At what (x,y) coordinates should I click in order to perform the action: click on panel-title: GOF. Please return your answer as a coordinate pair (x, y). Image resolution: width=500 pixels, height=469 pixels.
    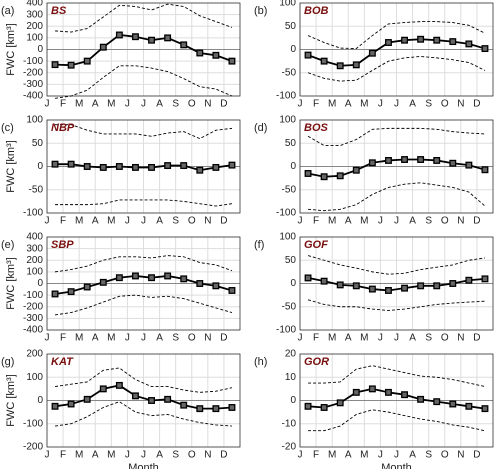
    Looking at the image, I should click on (316, 245).